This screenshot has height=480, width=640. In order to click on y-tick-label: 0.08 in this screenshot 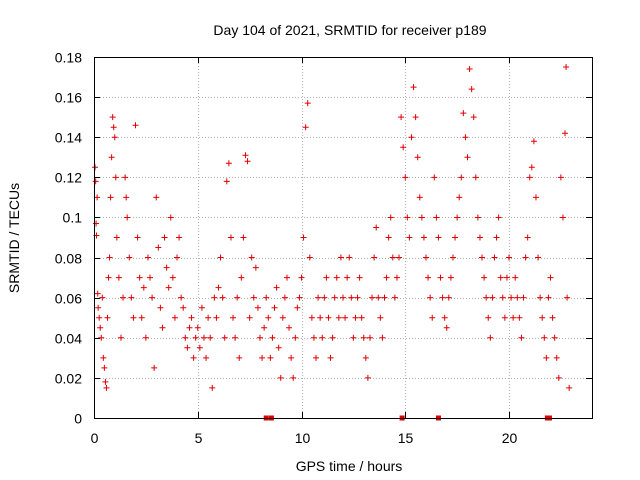, I will do `click(68, 259)`.